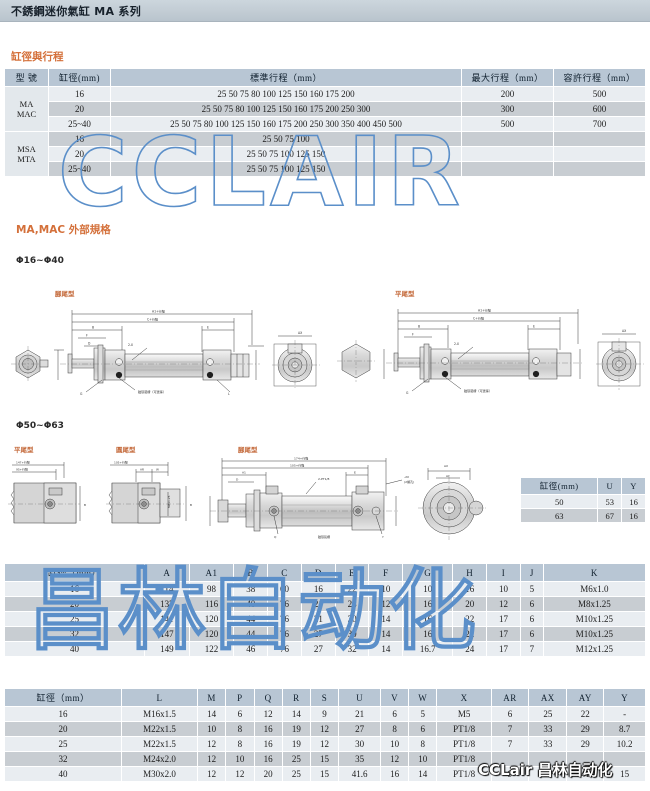  Describe the element at coordinates (394, 714) in the screenshot. I see `cell-v: 6` at that location.